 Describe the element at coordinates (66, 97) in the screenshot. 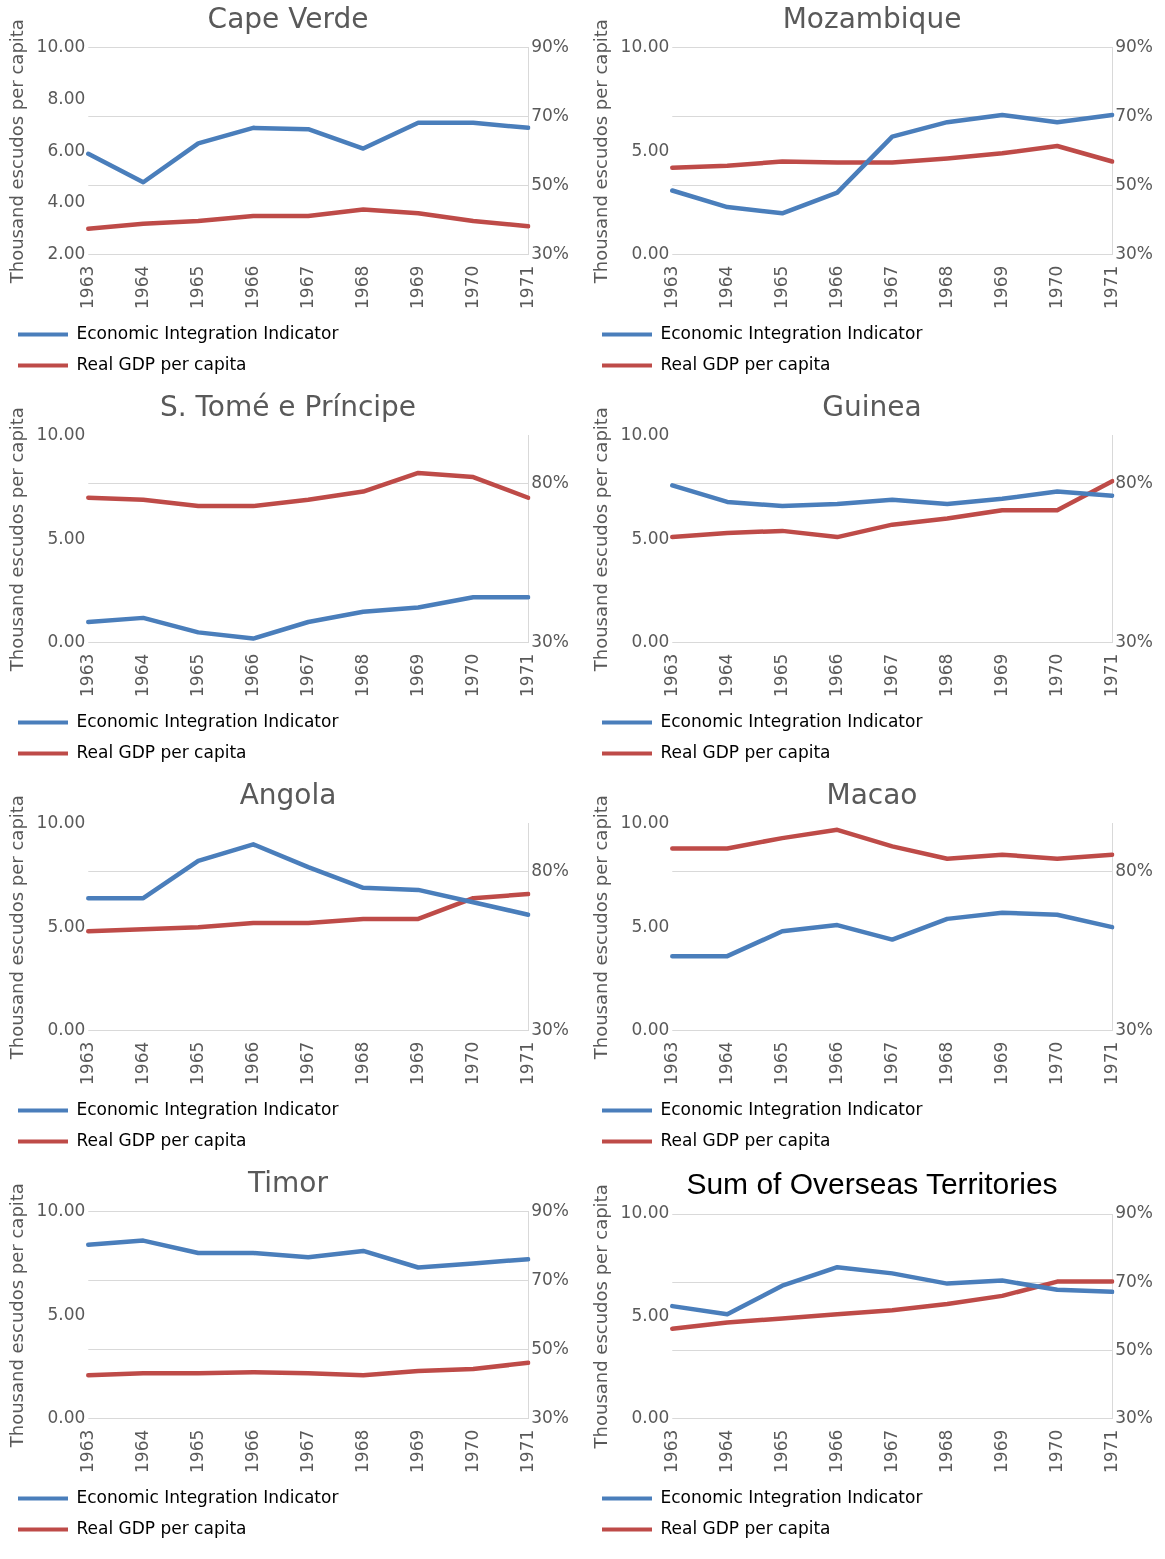

I see `y-tick-label: 8.00` at that location.